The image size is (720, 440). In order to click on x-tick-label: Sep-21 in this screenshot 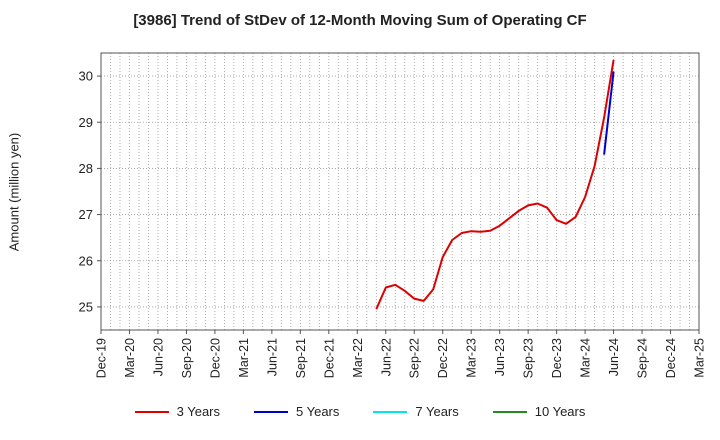, I will do `click(301, 358)`.